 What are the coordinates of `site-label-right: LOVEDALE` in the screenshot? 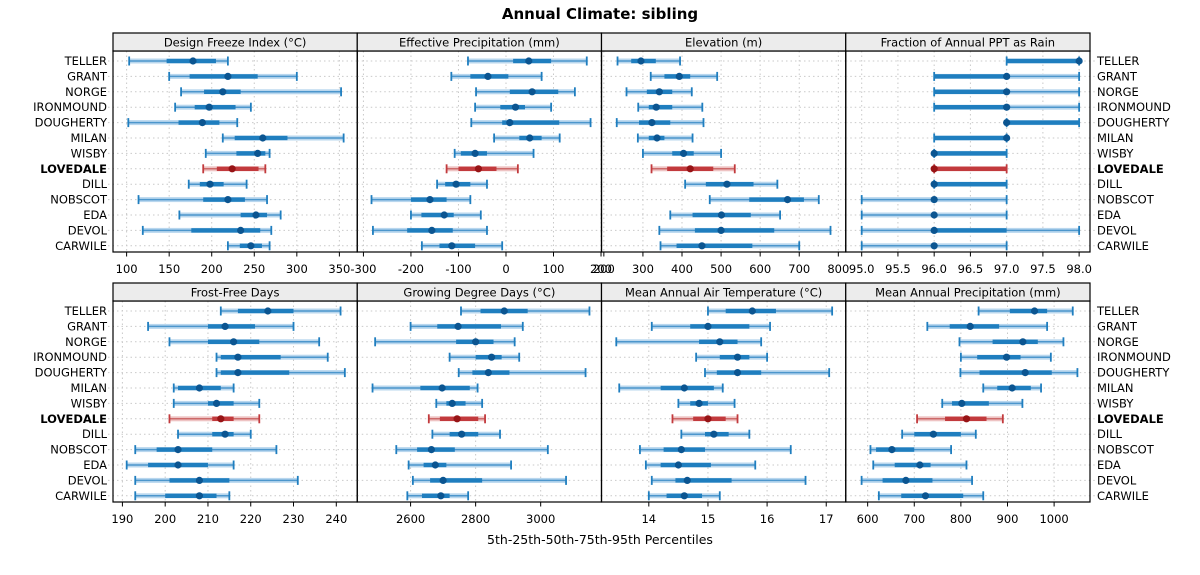 It's located at (1130, 419).